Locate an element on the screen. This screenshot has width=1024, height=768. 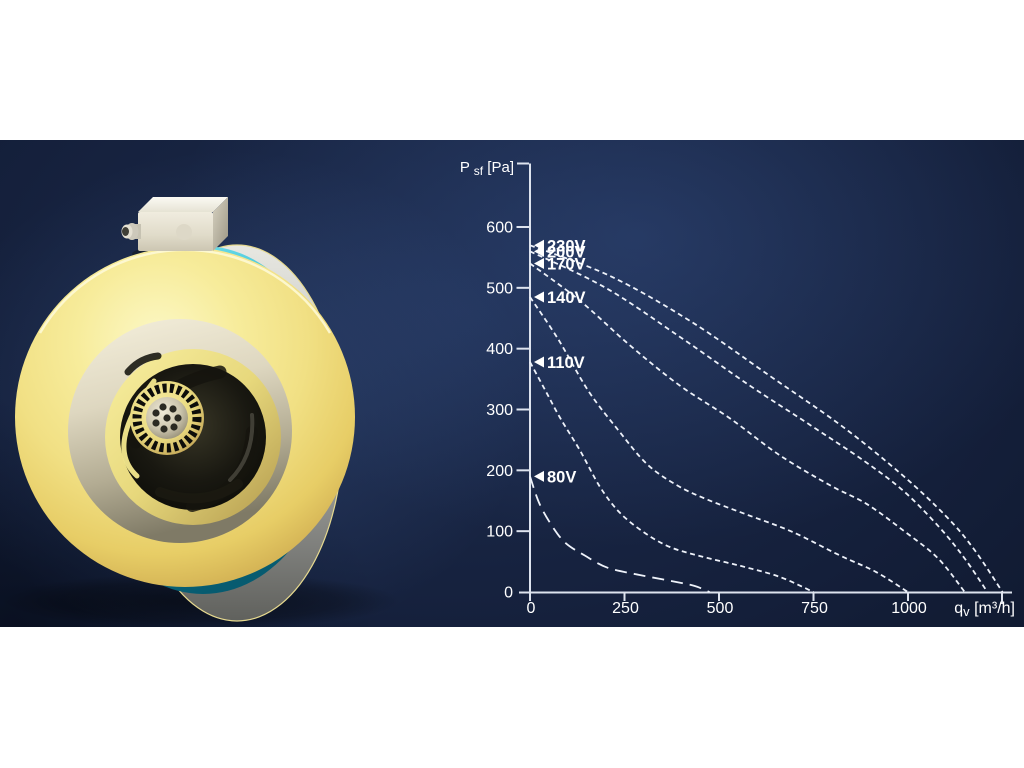
curve-80v is located at coordinates (619, 534).